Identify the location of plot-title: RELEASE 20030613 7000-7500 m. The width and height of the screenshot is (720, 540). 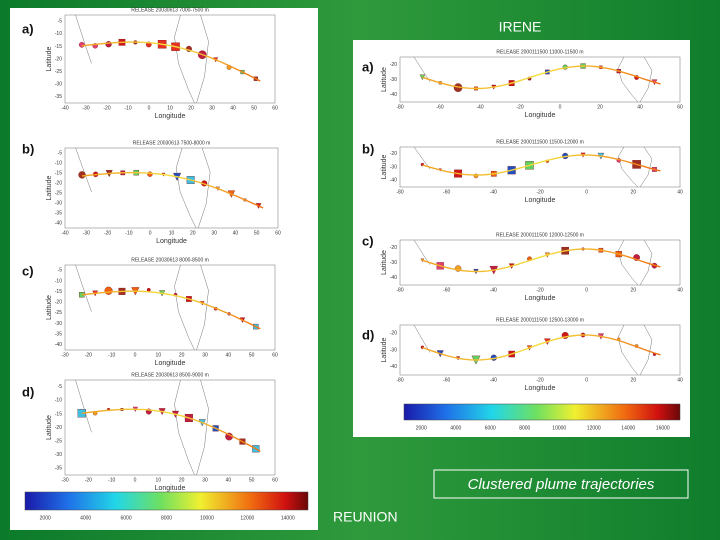
(170, 10).